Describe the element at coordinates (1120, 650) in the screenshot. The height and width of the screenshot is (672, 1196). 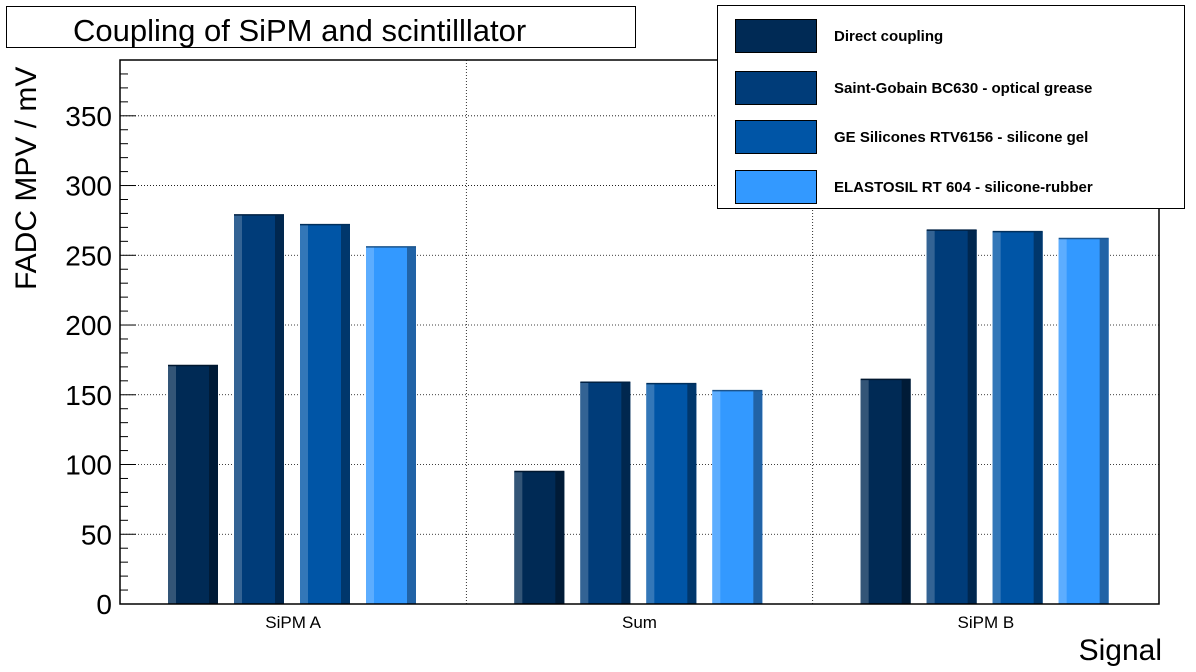
I see `x-axis-label: Signal` at that location.